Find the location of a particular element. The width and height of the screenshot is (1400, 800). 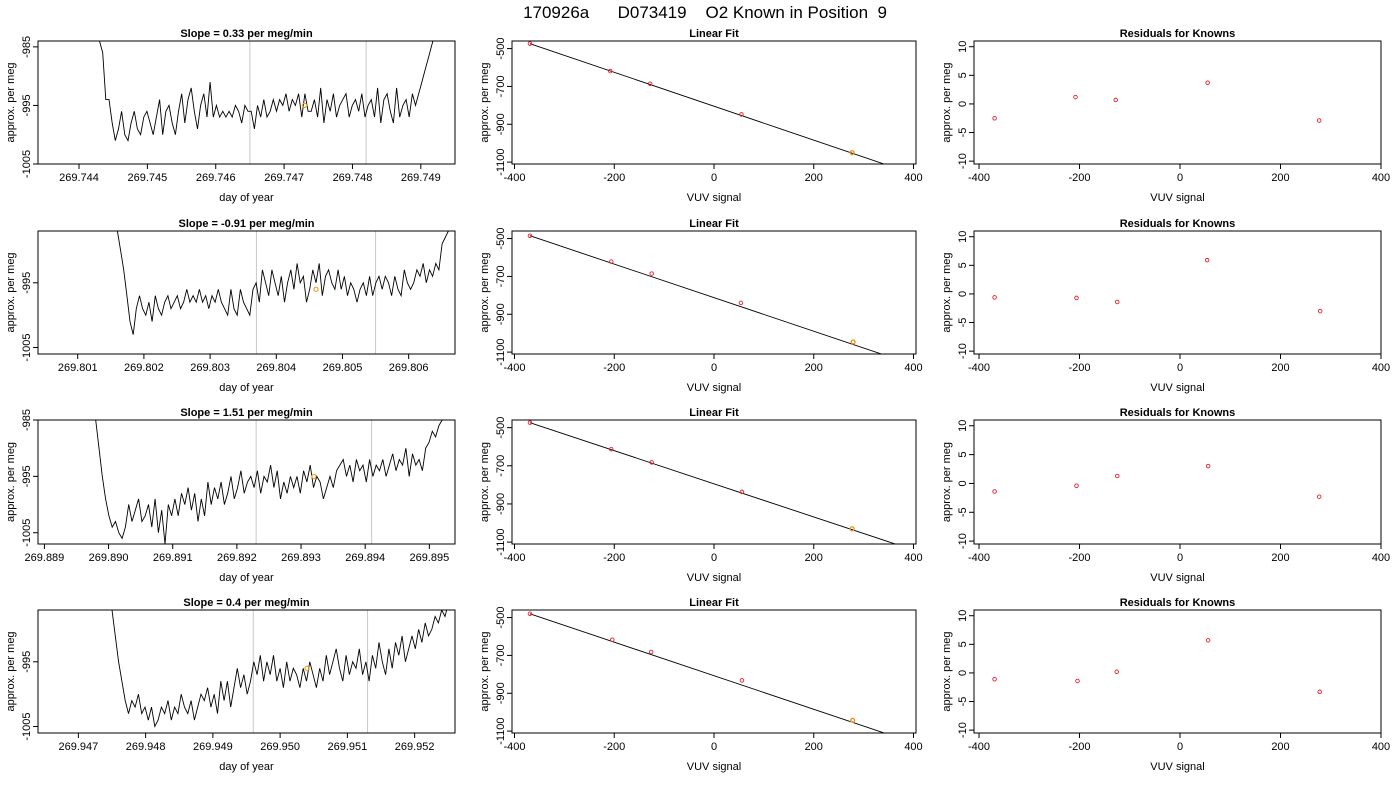

x-tick-label: 269.746 is located at coordinates (216, 178).